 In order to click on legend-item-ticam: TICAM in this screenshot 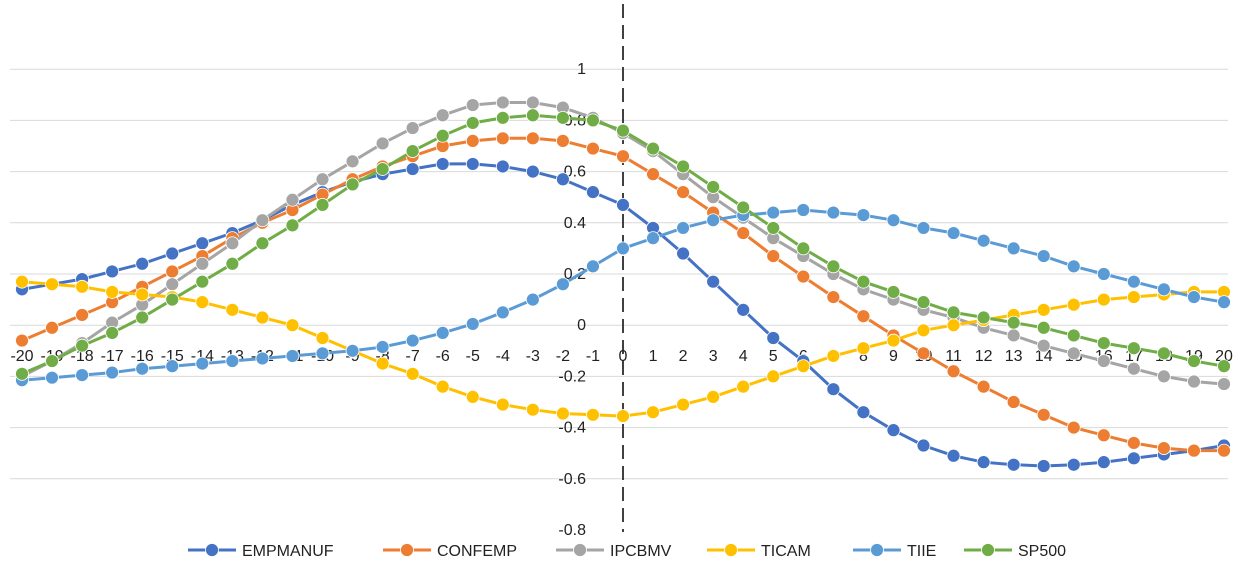, I will do `click(759, 551)`.